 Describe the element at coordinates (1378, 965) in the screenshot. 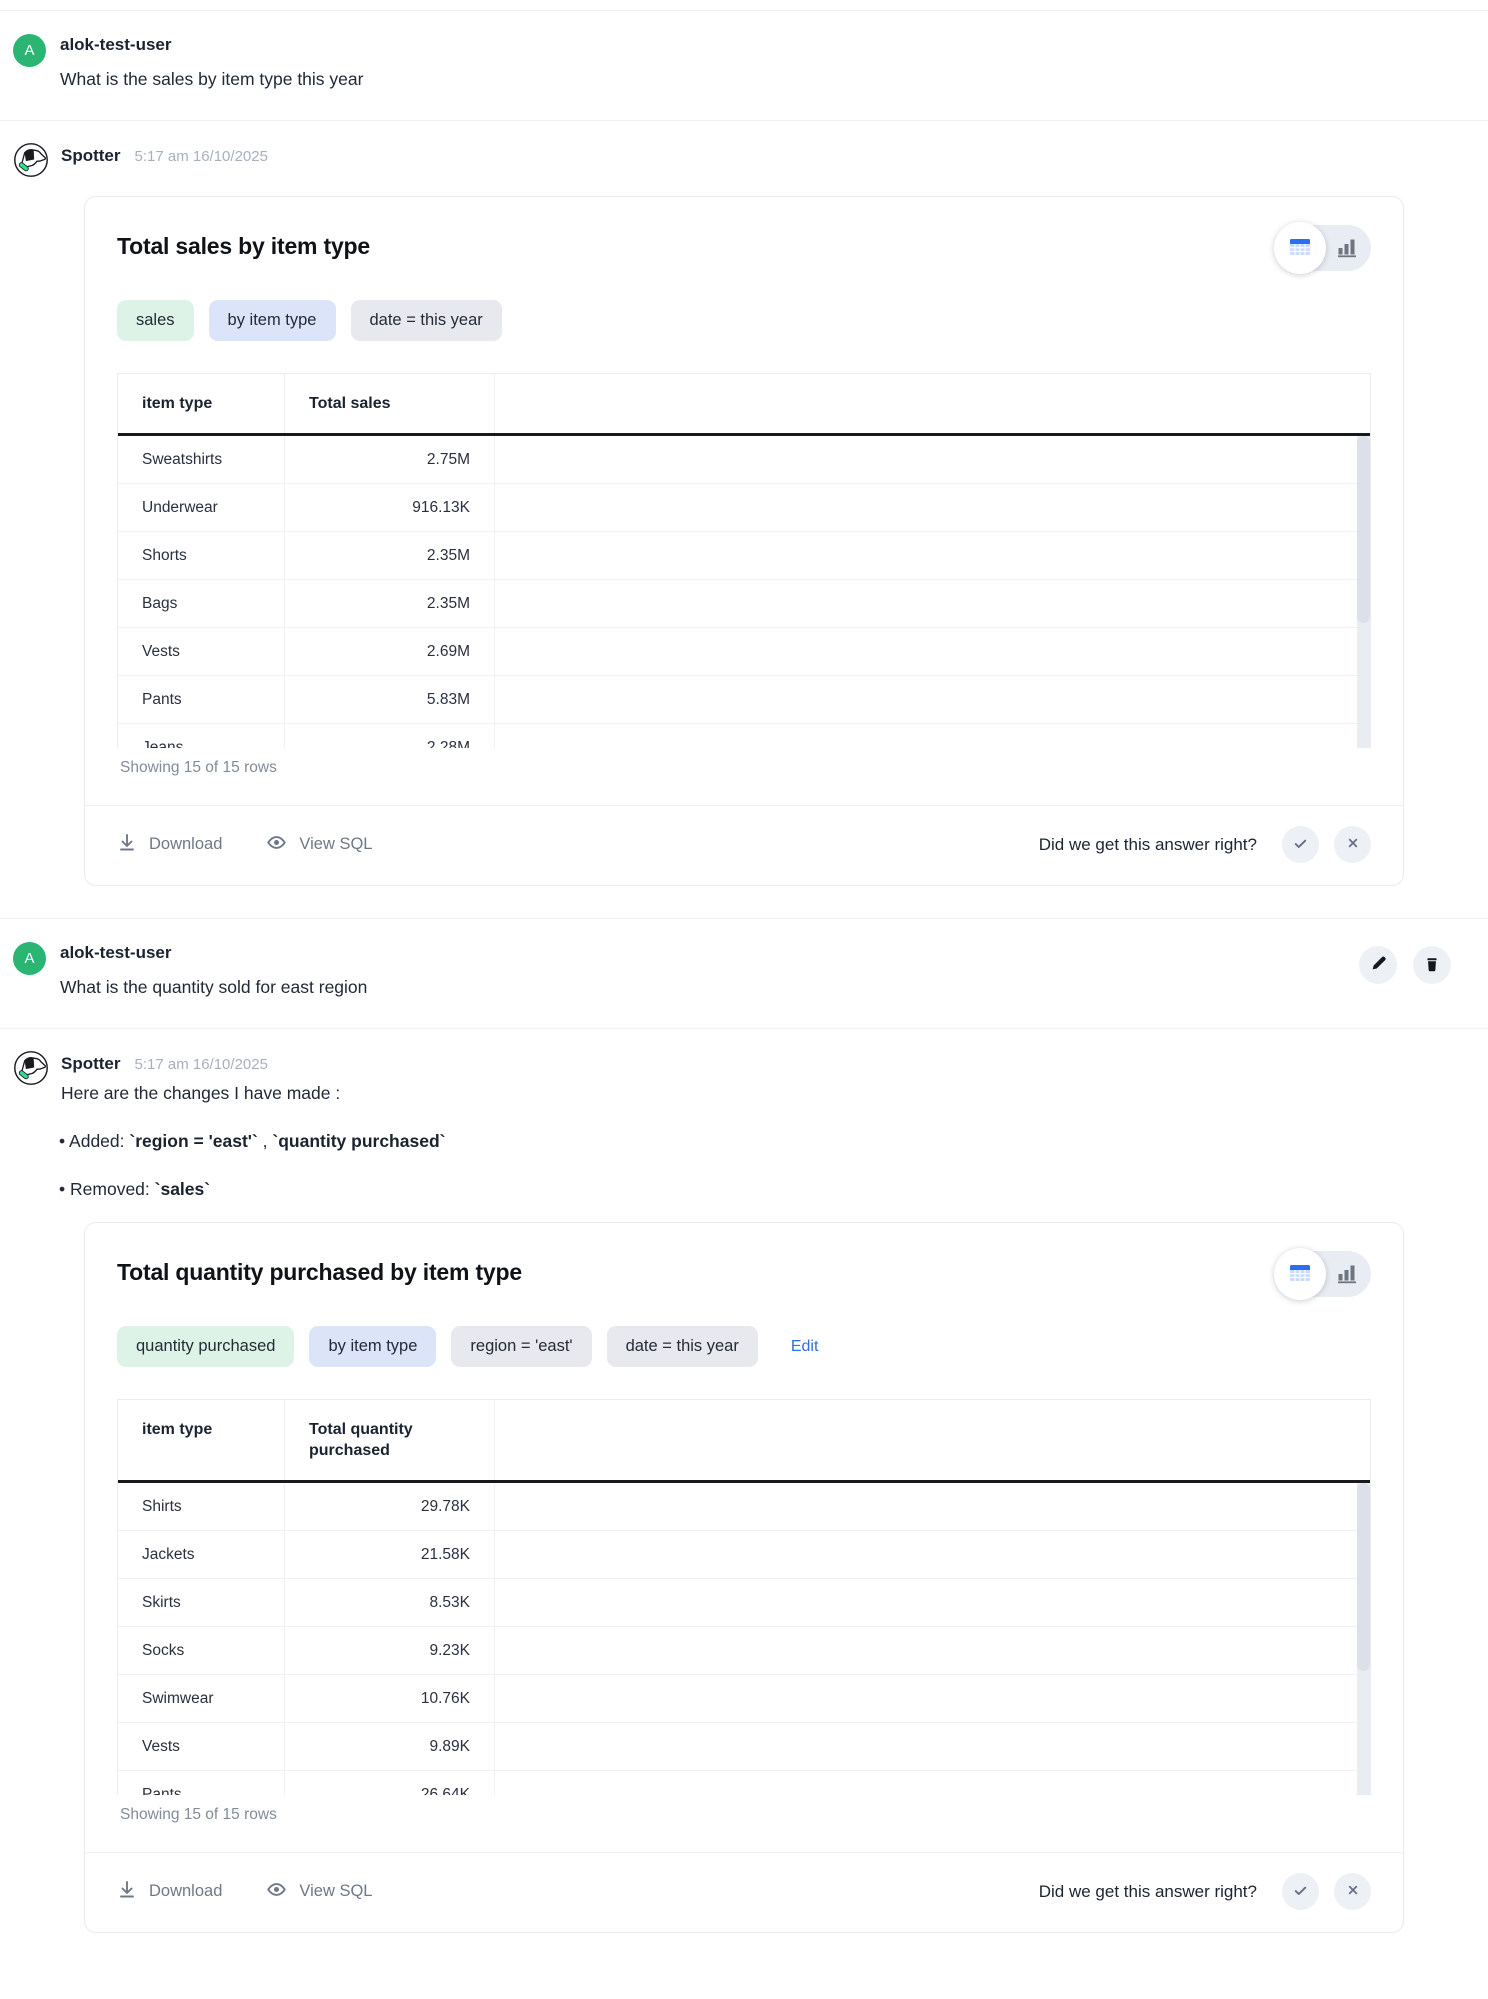

I see `edit-message-button` at that location.